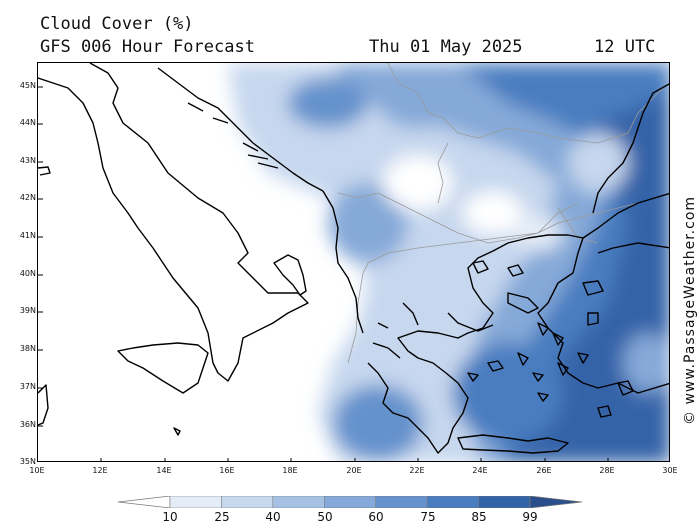  I want to click on lat-label-36n: 36N, so click(27, 424).